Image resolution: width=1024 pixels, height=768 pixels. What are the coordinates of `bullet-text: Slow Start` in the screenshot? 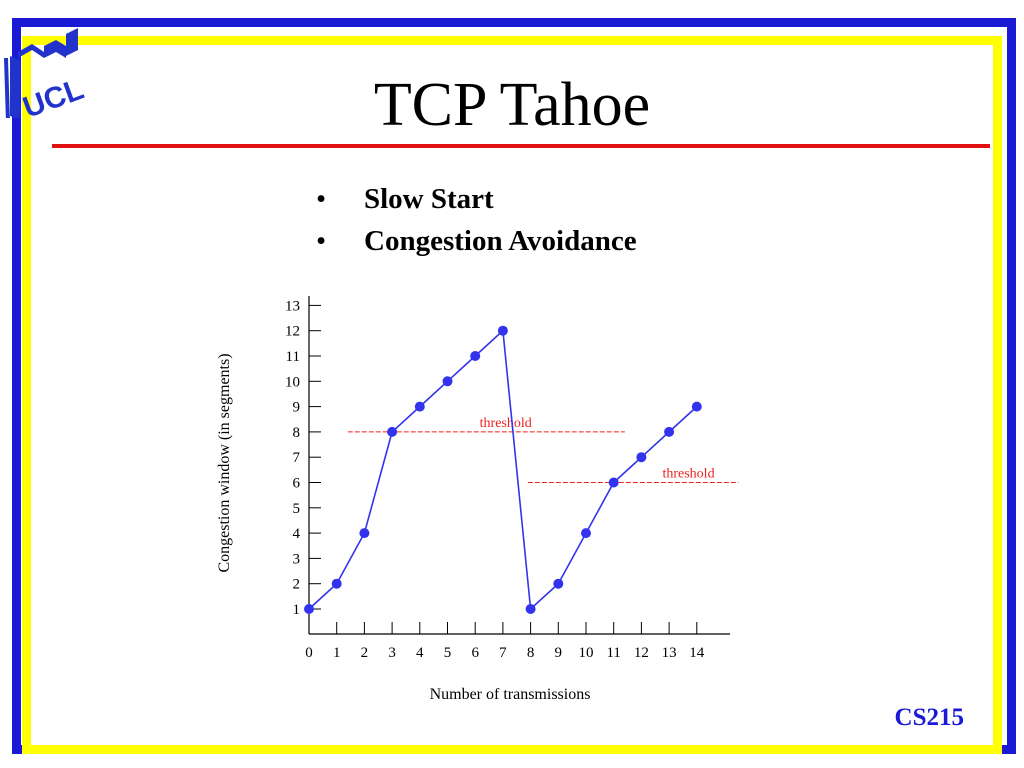 It's located at (429, 199).